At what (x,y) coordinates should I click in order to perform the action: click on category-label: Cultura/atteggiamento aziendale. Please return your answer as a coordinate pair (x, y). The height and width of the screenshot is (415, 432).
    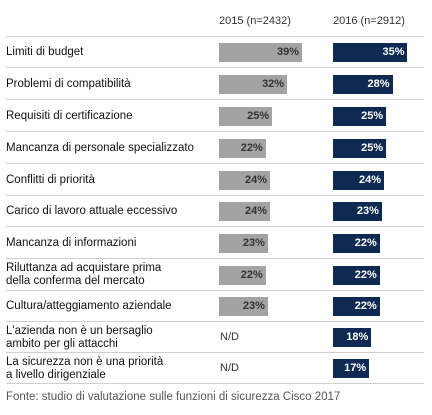
    Looking at the image, I should click on (89, 306).